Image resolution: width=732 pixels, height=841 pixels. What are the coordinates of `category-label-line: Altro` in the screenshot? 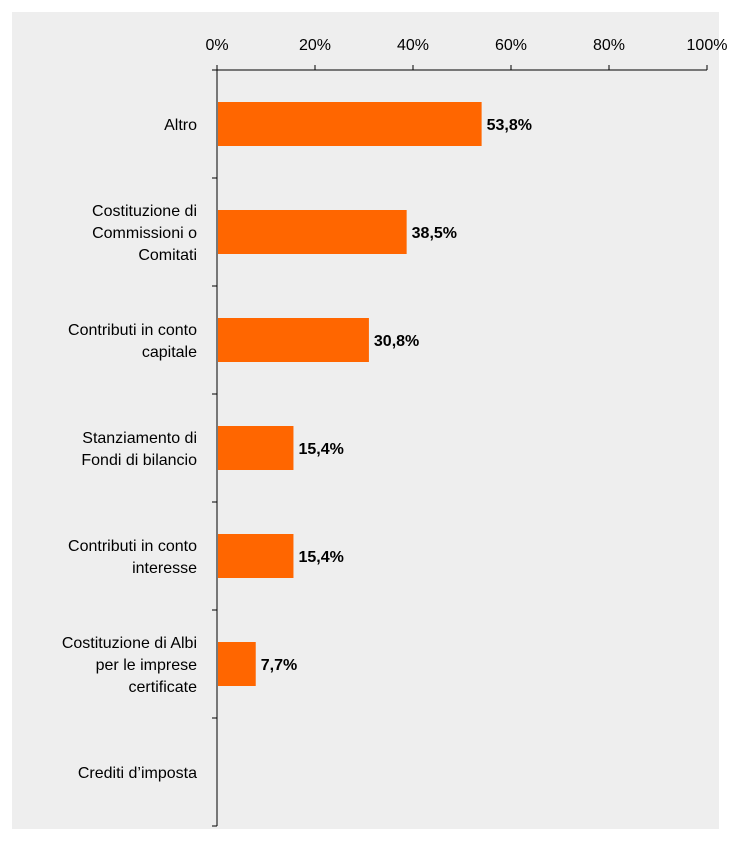 It's located at (180, 125).